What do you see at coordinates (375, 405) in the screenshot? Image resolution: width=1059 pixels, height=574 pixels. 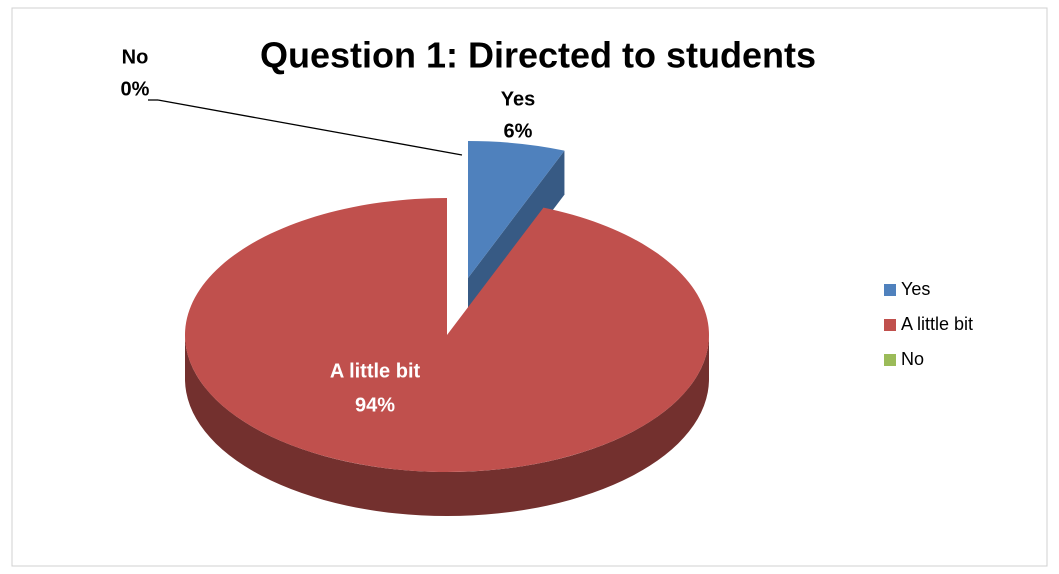 I see `data-label-value: 94%` at bounding box center [375, 405].